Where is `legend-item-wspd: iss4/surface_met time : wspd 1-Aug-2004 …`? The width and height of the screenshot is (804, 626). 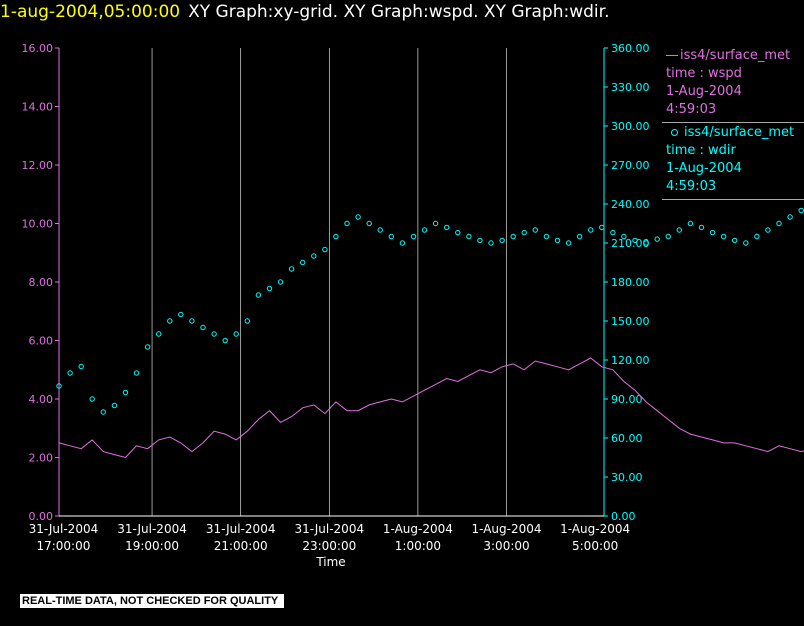
legend-item-wspd: iss4/surface_met time : wspd 1-Aug-2004 … is located at coordinates (733, 84).